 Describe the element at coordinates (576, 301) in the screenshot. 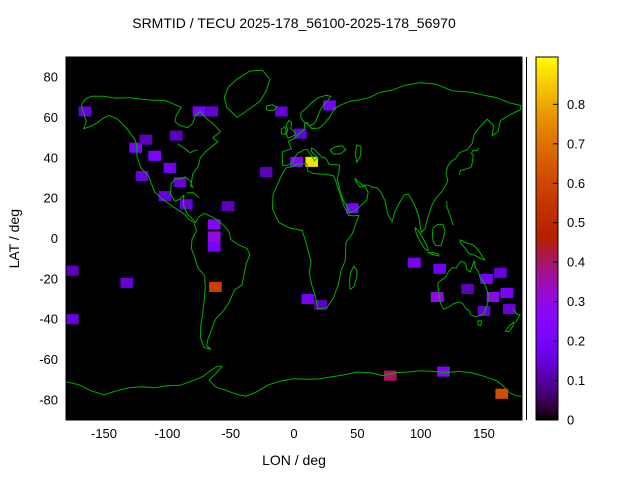

I see `colorbar-tick-label: 0.3` at that location.